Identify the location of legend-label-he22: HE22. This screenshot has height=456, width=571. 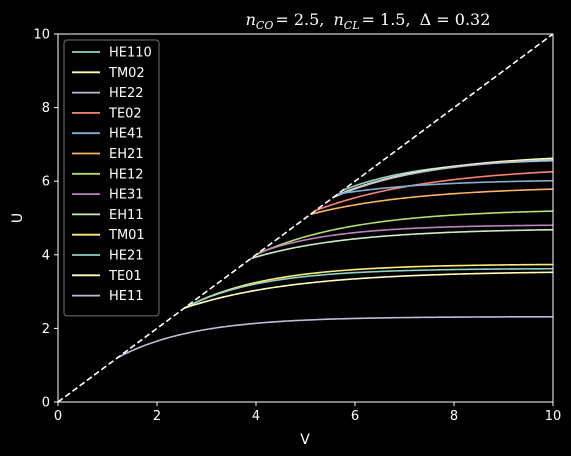
(126, 93).